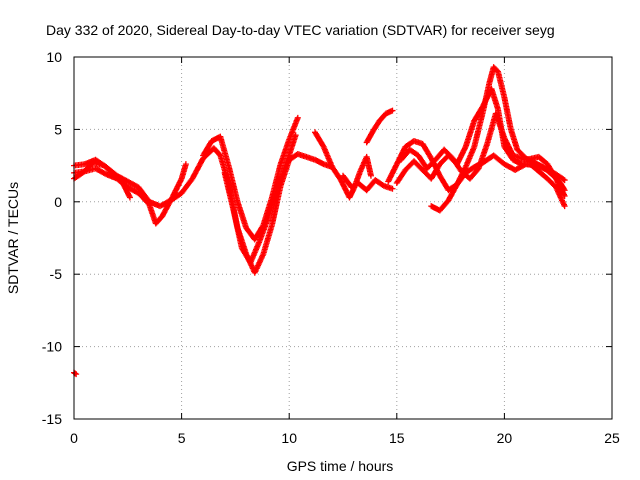 Image resolution: width=640 pixels, height=480 pixels. Describe the element at coordinates (182, 438) in the screenshot. I see `x-tick-label: 5` at that location.